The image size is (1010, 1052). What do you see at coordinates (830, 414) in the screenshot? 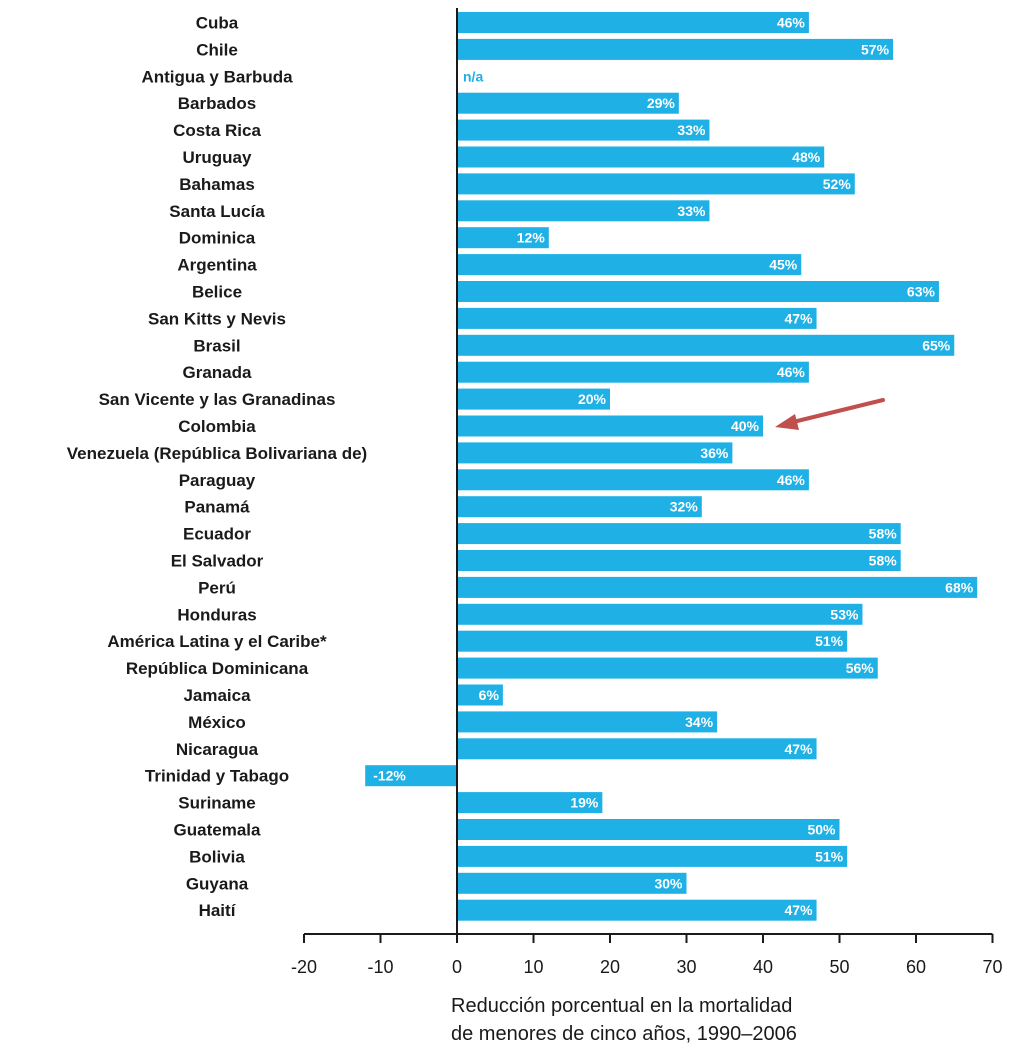
I see `annotation-arrow` at bounding box center [830, 414].